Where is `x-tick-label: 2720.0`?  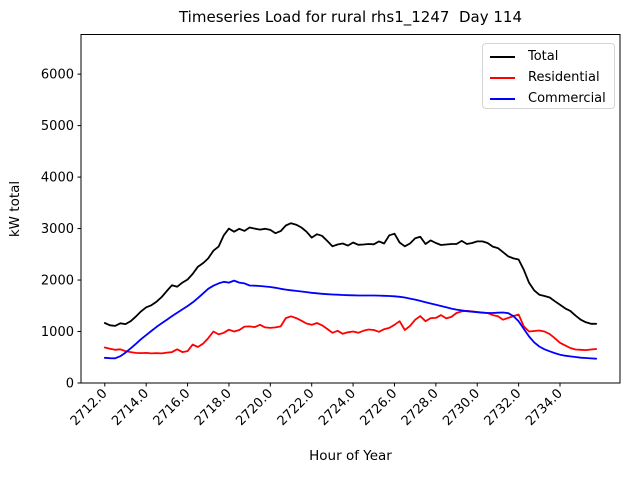 x-tick-label: 2720.0 is located at coordinates (254, 407).